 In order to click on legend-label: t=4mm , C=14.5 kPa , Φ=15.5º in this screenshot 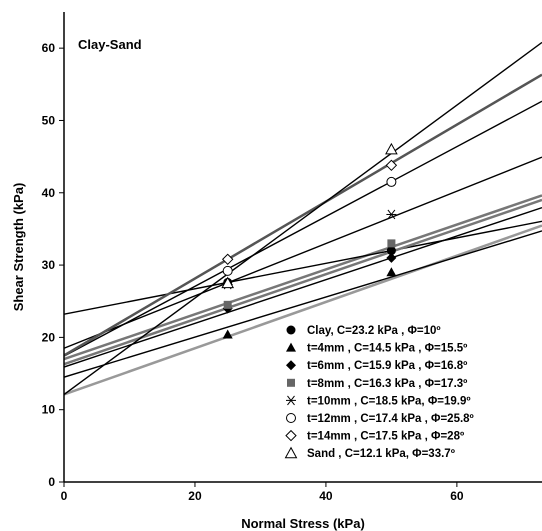, I will do `click(387, 349)`.